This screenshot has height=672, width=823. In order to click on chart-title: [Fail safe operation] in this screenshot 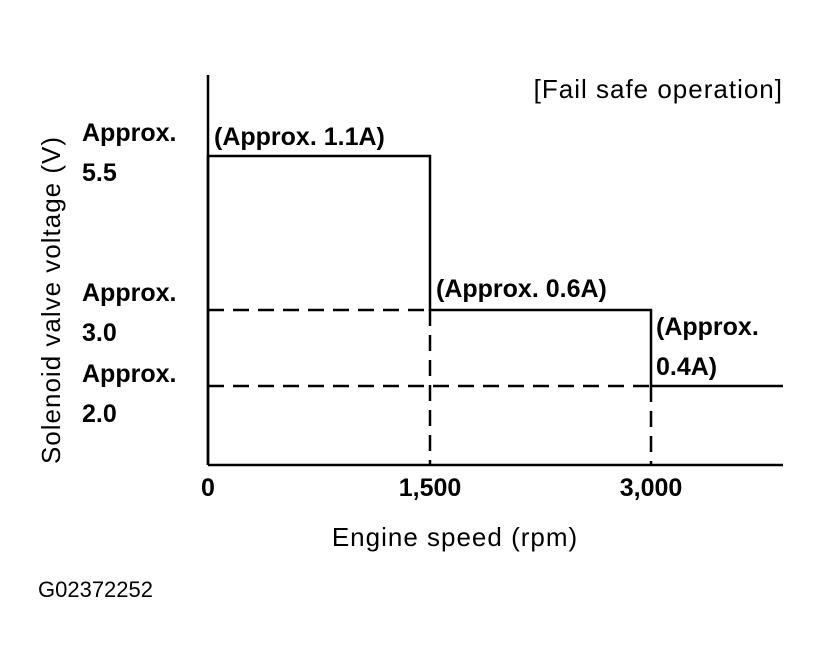, I will do `click(658, 89)`.